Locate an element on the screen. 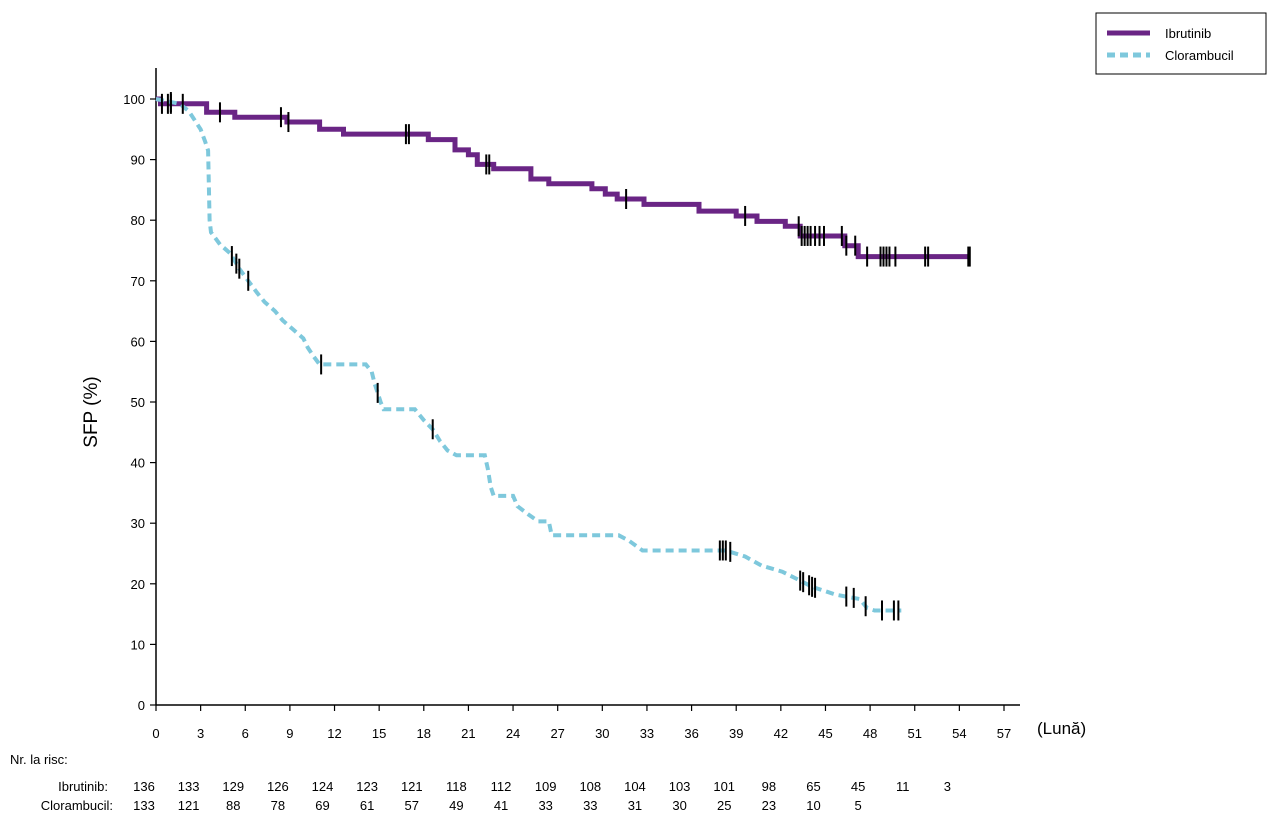 Image resolution: width=1271 pixels, height=816 pixels. risk-value: 69 is located at coordinates (322, 805).